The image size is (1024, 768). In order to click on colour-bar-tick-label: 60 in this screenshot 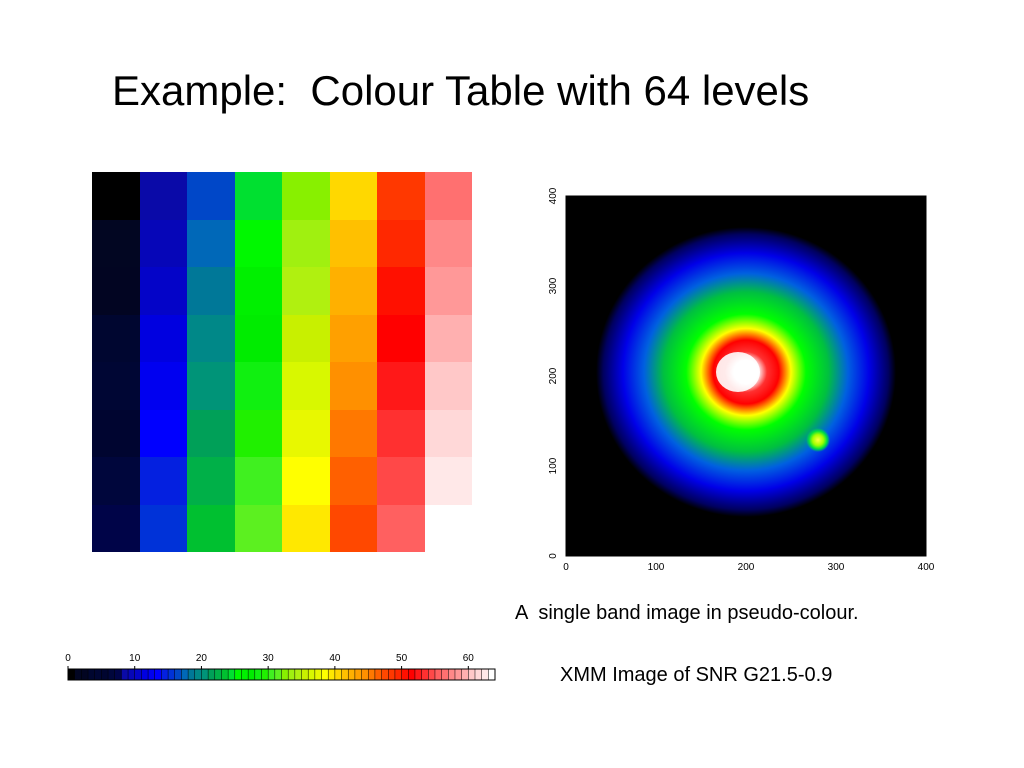, I will do `click(469, 658)`.